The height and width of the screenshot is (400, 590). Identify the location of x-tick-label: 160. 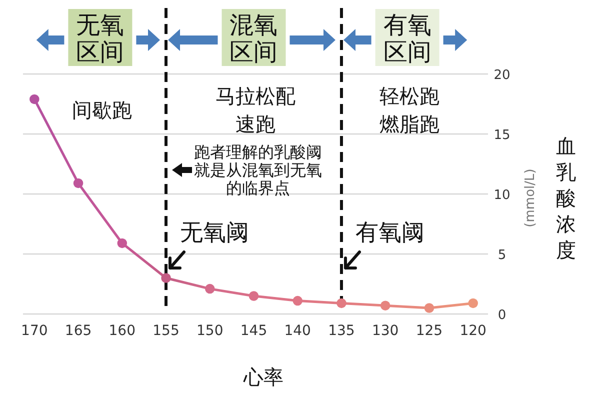
(122, 331).